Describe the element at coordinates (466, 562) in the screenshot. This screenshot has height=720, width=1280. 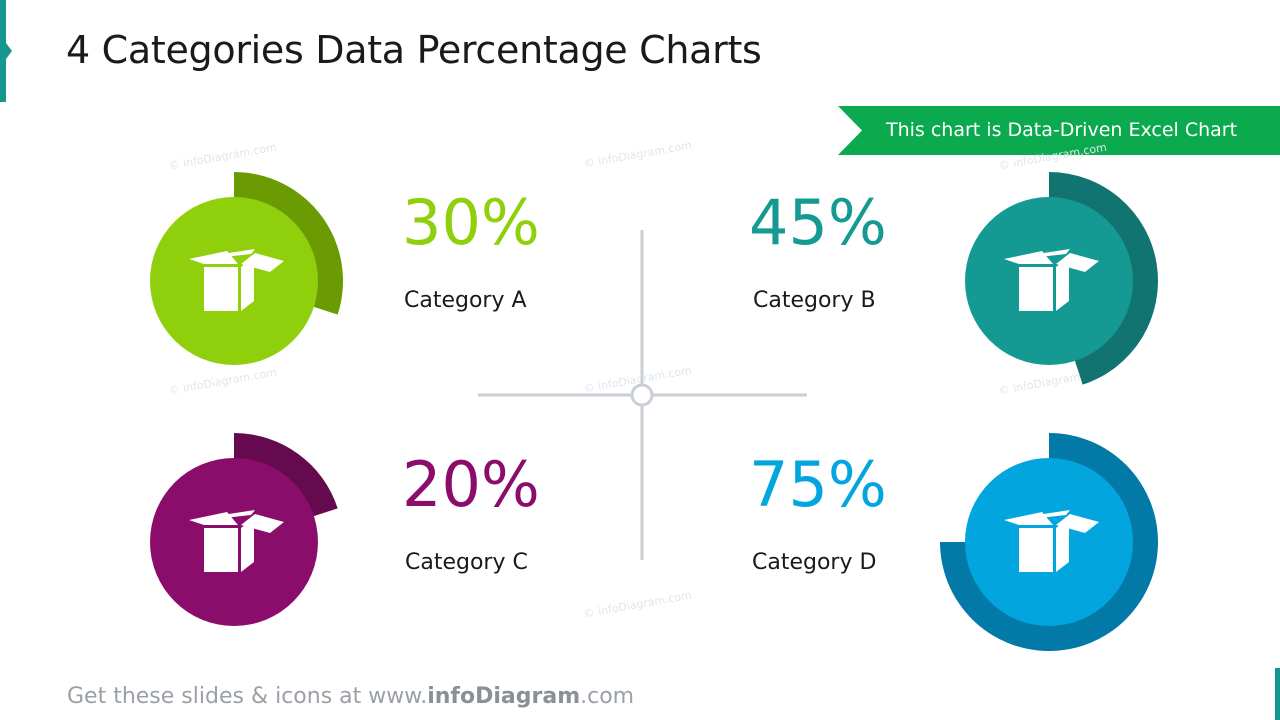
I see `category-label-c: Category C` at that location.